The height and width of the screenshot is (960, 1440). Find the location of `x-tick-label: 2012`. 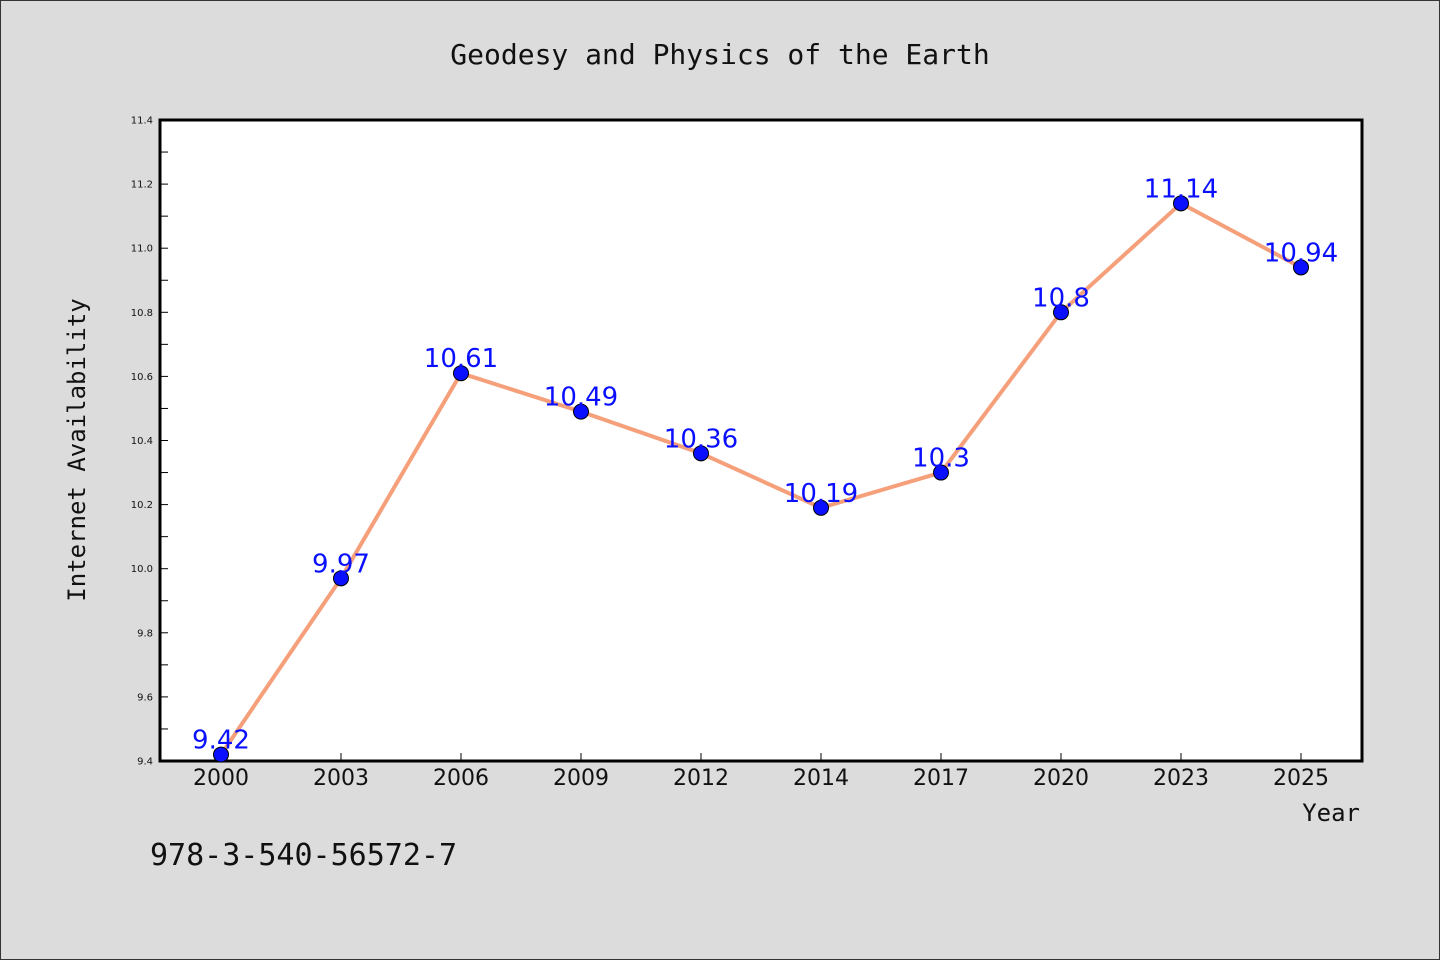

x-tick-label: 2012 is located at coordinates (701, 778).